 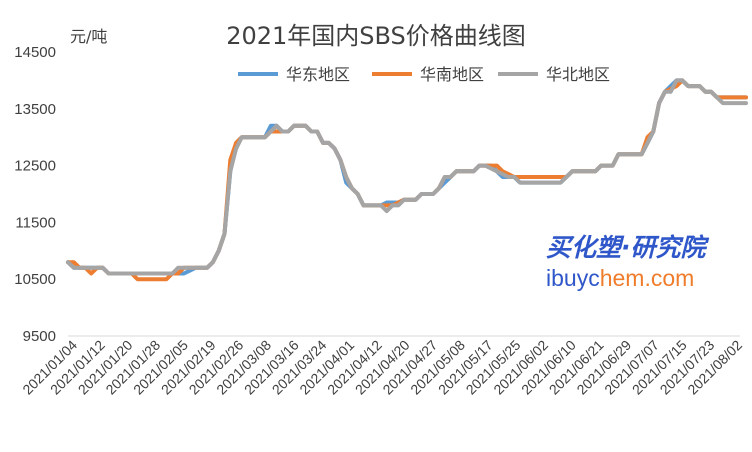 I want to click on legend-label-east: 华东地区, so click(x=318, y=74).